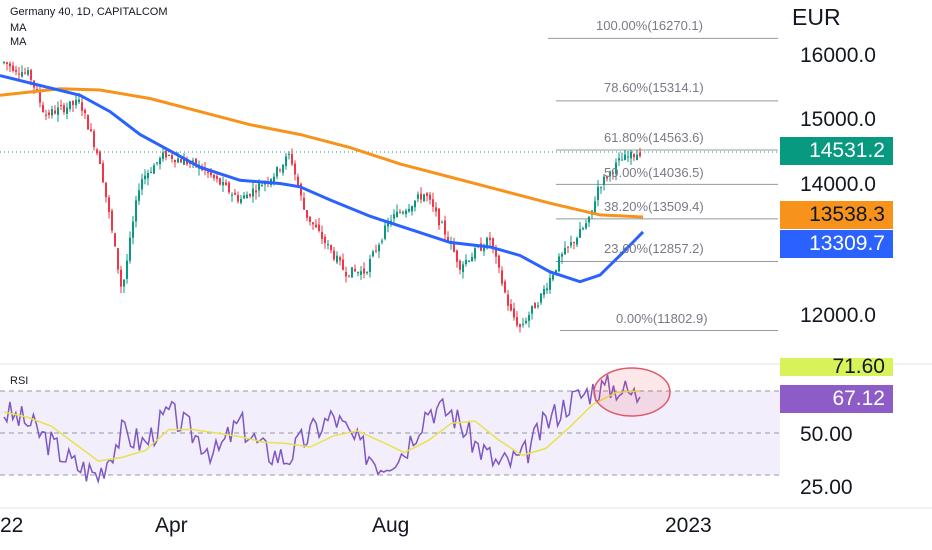  What do you see at coordinates (12, 525) in the screenshot?
I see `x-tick: 22` at bounding box center [12, 525].